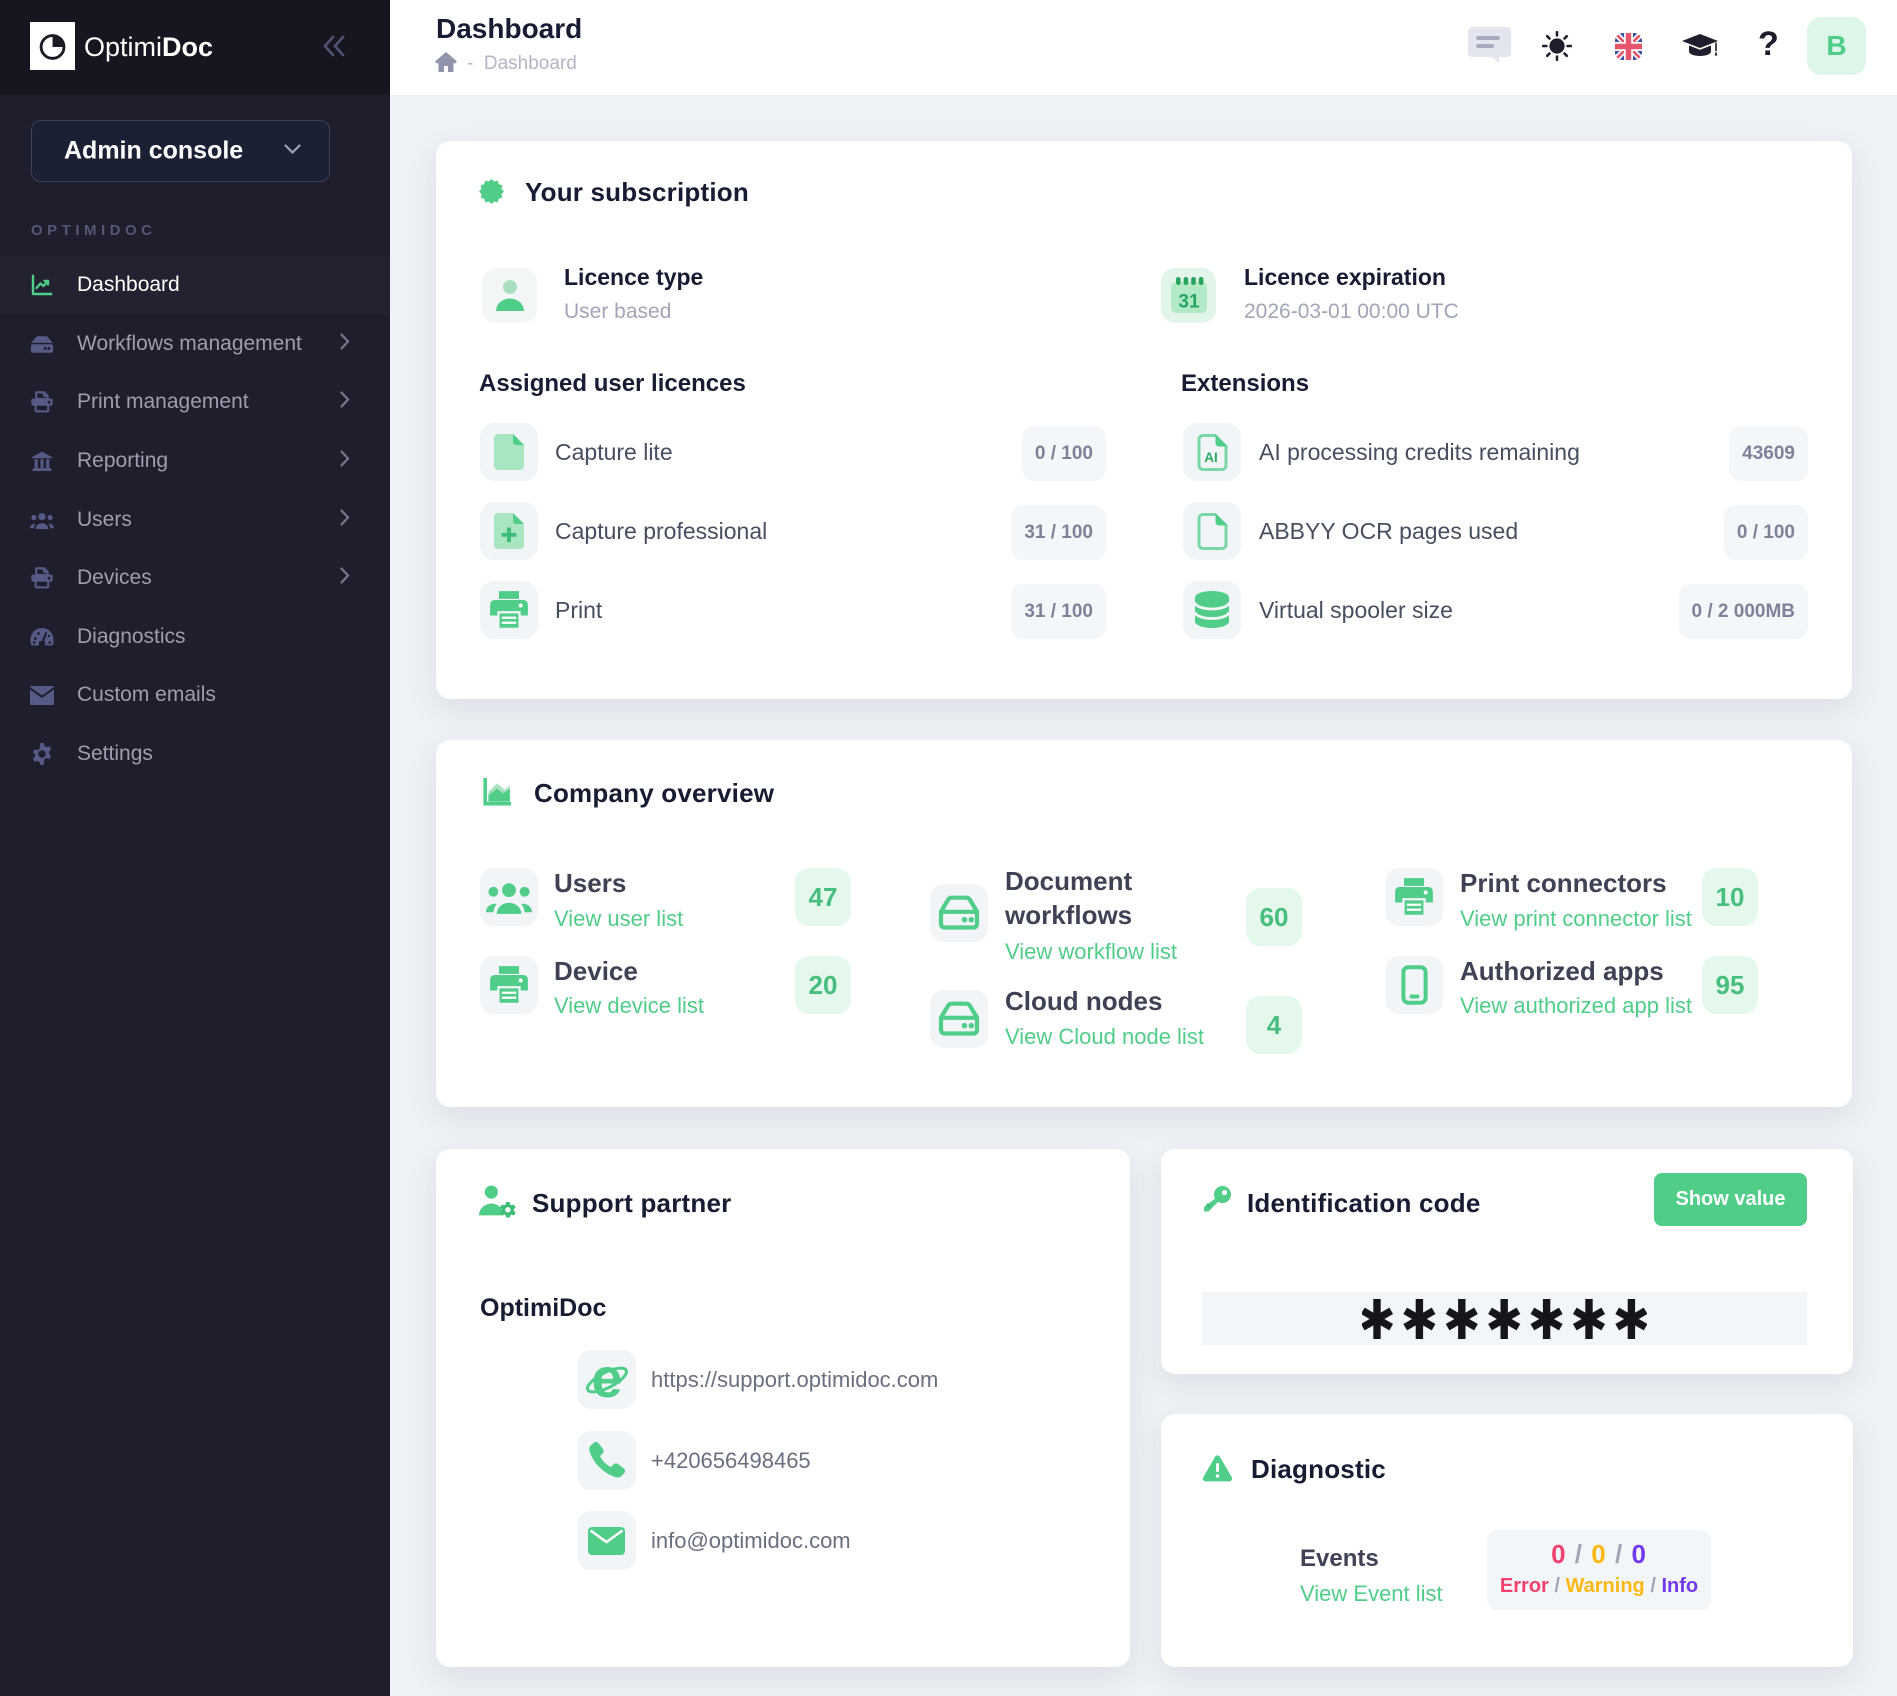 The image size is (1897, 1696). Describe the element at coordinates (606, 1380) in the screenshot. I see `svg-text: e` at that location.